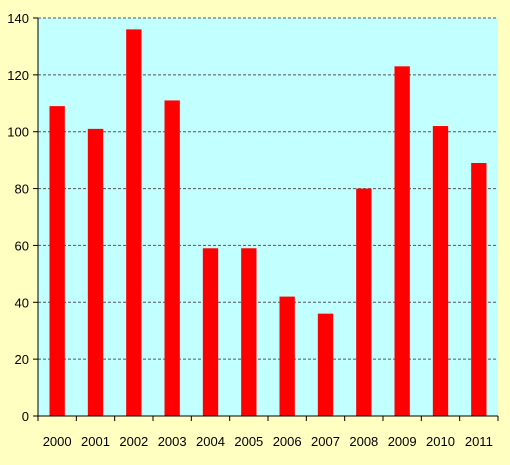 This screenshot has width=510, height=465. I want to click on x-tick-label: 2005, so click(248, 441).